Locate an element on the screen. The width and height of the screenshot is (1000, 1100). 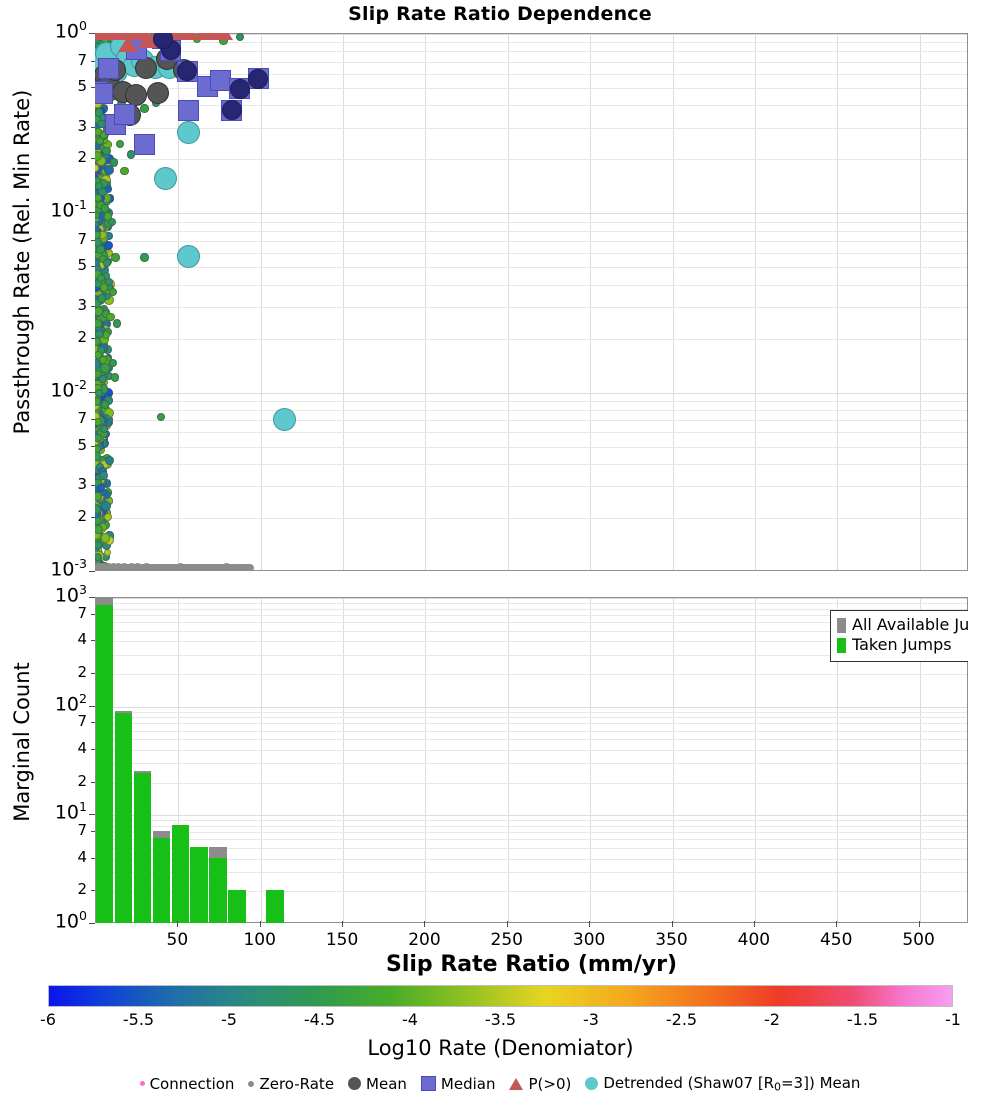
x-tick-label: 400 is located at coordinates (754, 940).